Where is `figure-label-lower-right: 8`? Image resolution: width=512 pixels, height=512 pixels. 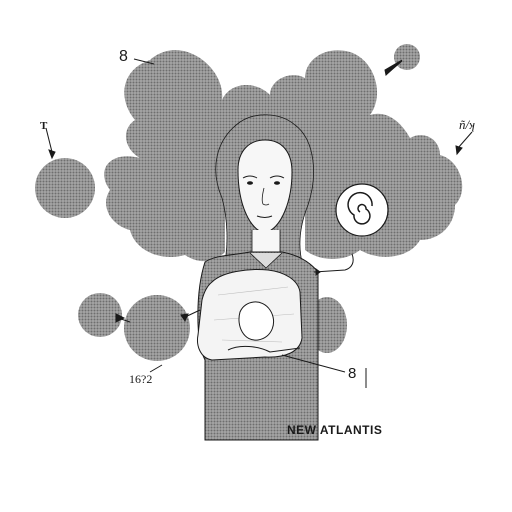 figure-label-lower-right: 8 is located at coordinates (352, 373).